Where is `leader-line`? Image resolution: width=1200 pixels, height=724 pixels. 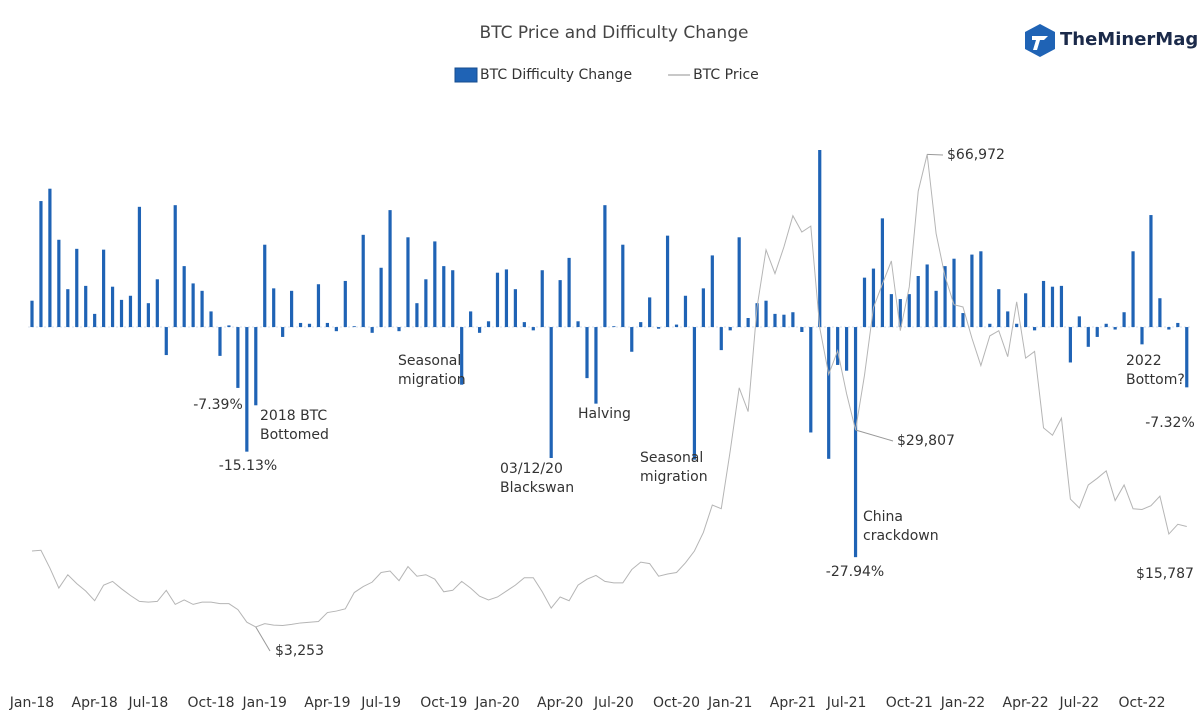
leader-line is located at coordinates (874, 435).